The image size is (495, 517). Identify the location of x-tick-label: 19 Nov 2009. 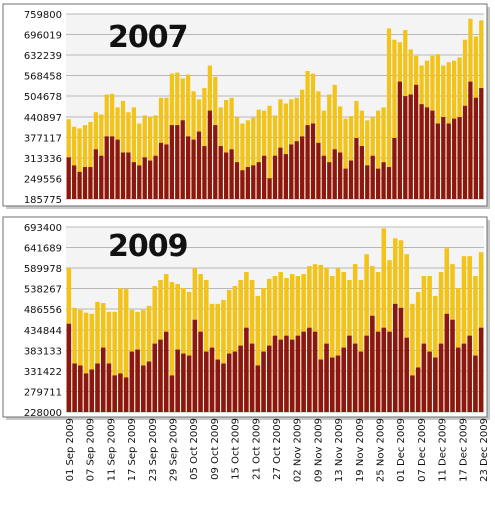
(360, 450).